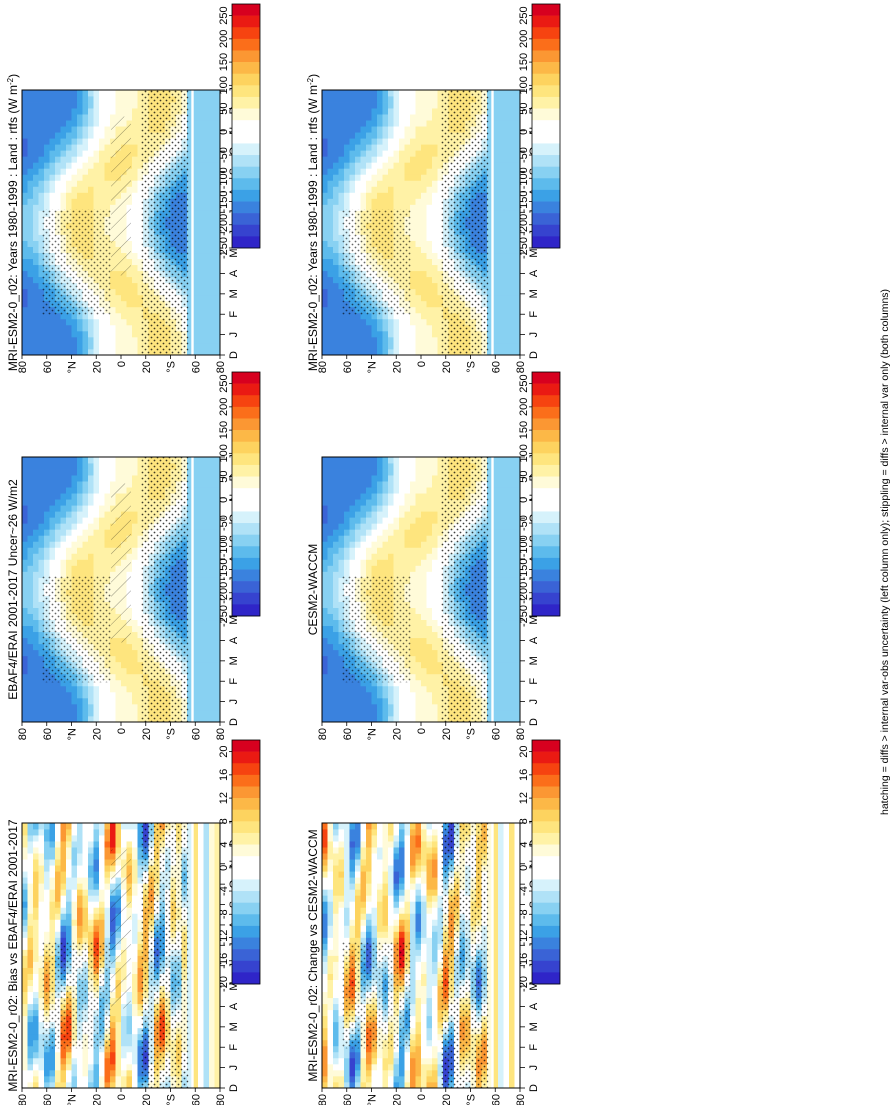 The image size is (895, 1105). What do you see at coordinates (224, 108) in the screenshot?
I see `colorbar-label: 50` at bounding box center [224, 108].